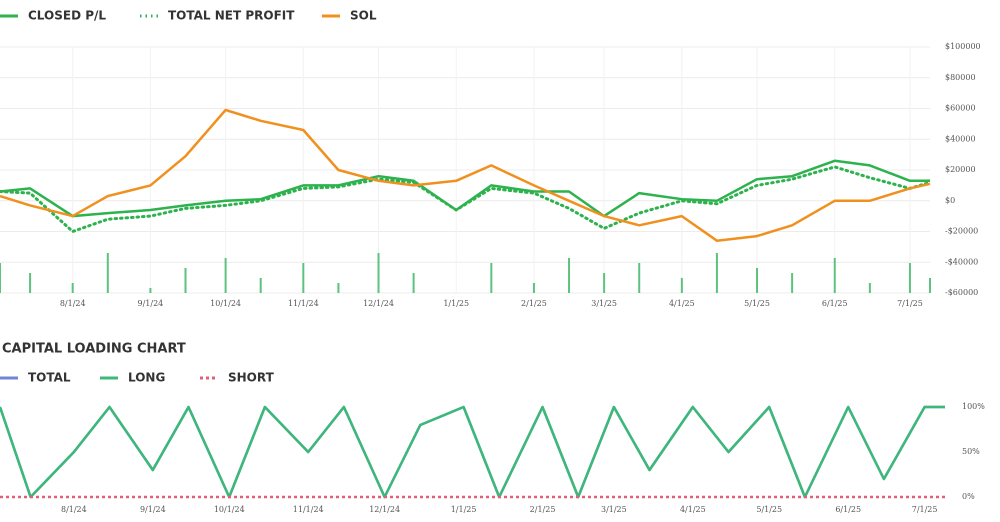  Describe the element at coordinates (67, 16) in the screenshot. I see `legend-label: CLOSED P/L` at that location.